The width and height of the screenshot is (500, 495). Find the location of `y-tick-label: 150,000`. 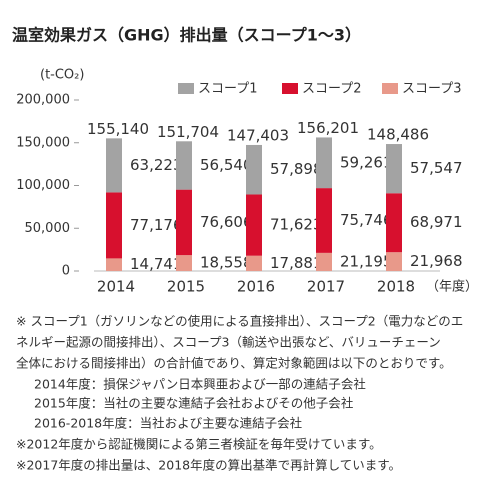

y-tick-label: 150,000 is located at coordinates (43, 142).